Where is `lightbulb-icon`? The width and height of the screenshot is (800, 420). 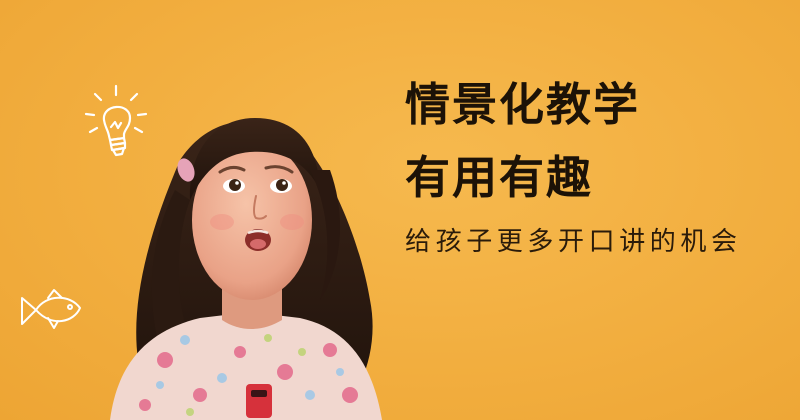 lightbulb-icon is located at coordinates (116, 120).